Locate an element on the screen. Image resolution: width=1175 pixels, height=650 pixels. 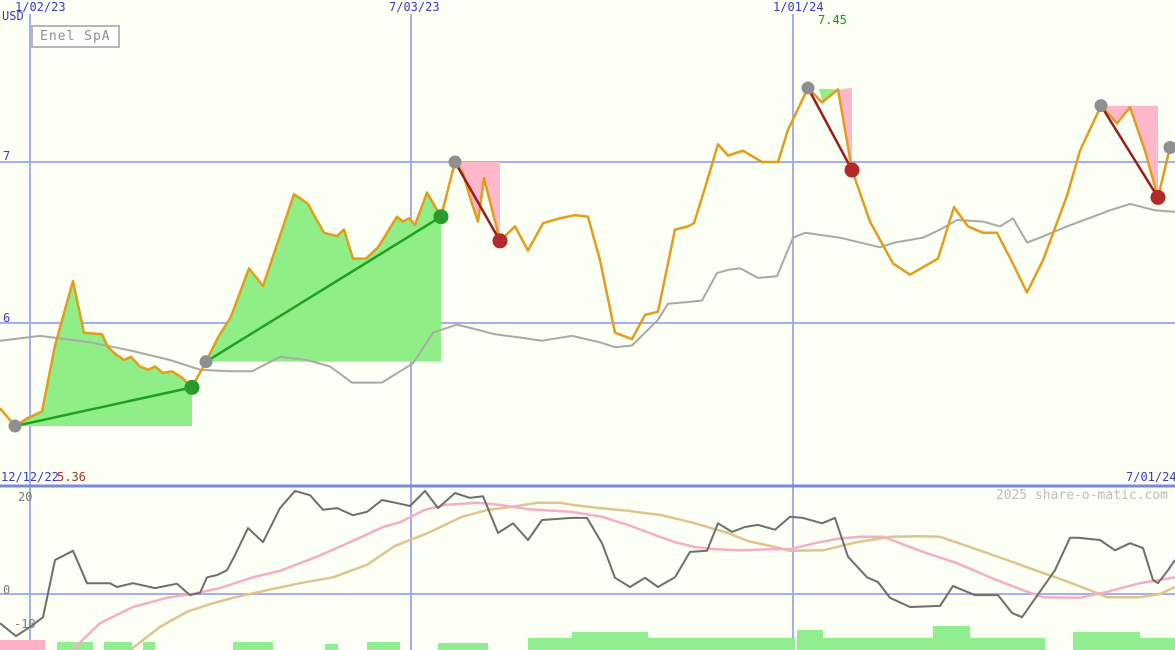
osc-tick-0: 0 is located at coordinates (7, 590).